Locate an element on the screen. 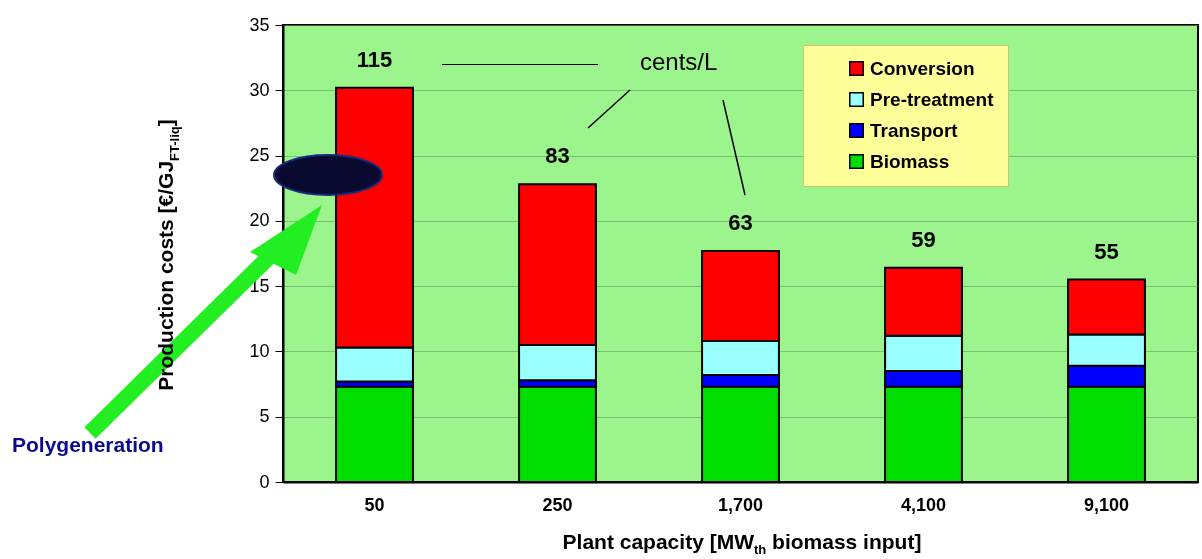  legend-label: Biomass is located at coordinates (910, 161).